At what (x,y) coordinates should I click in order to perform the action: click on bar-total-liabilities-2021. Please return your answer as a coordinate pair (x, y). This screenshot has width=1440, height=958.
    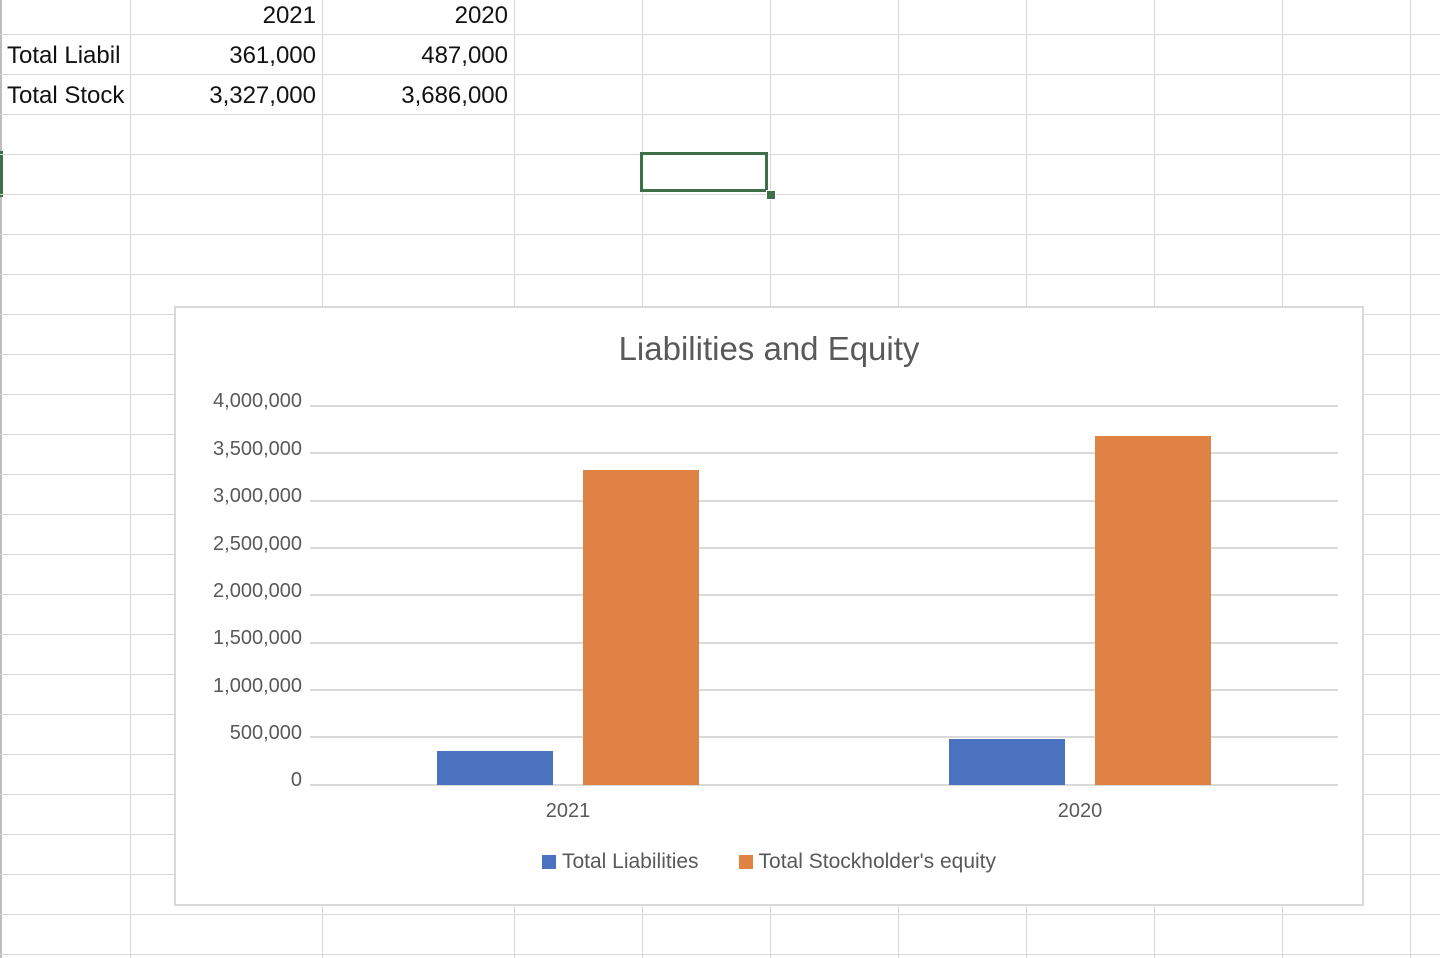
    Looking at the image, I should click on (495, 768).